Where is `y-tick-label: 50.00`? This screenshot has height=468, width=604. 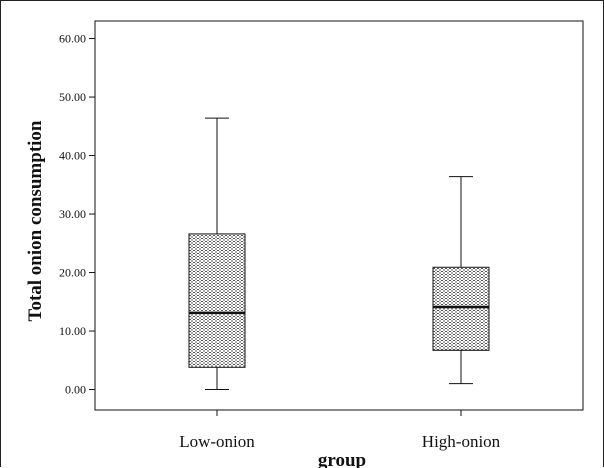 y-tick-label: 50.00 is located at coordinates (72, 97).